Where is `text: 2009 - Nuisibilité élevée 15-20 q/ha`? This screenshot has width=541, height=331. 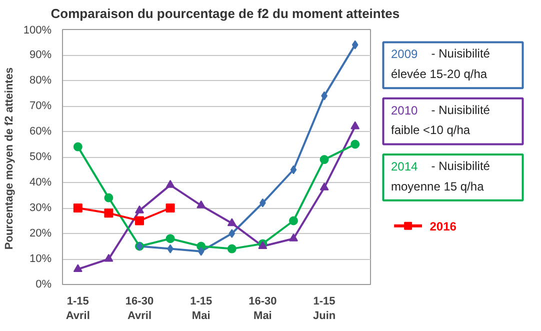
text: 2009 - Nuisibilité élevée 15-20 q/ha is located at coordinates (440, 64).